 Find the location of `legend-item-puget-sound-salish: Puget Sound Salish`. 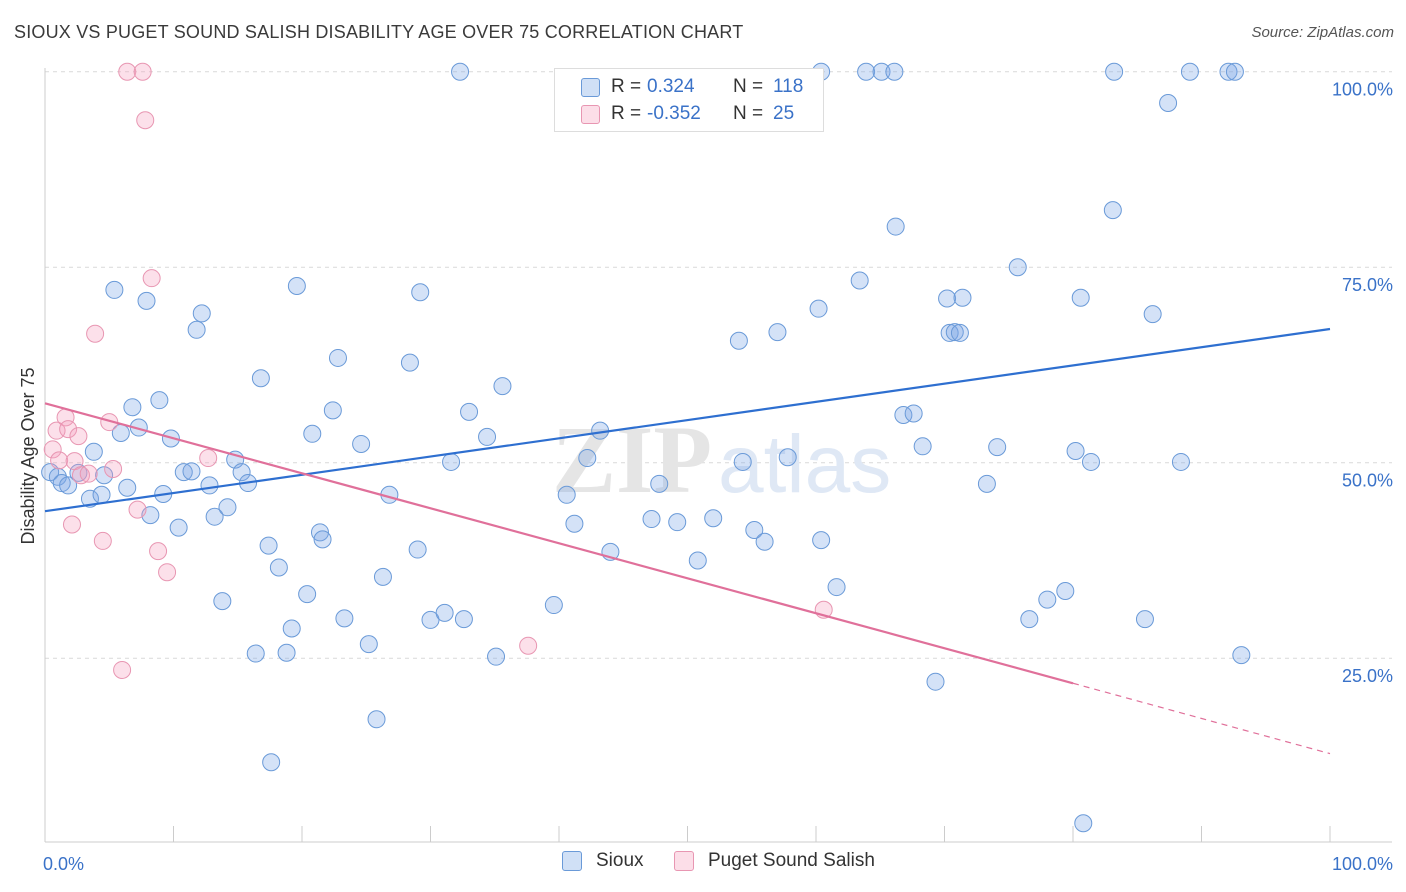

legend-item-puget-sound-salish: Puget Sound Salish is located at coordinates (774, 861).